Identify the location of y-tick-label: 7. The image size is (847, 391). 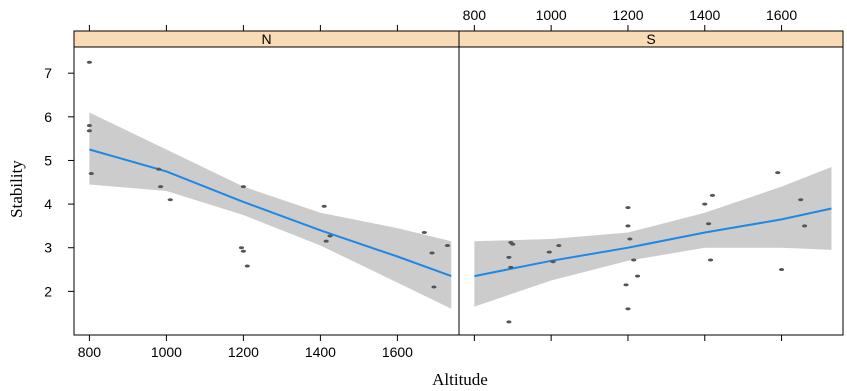
(48, 73).